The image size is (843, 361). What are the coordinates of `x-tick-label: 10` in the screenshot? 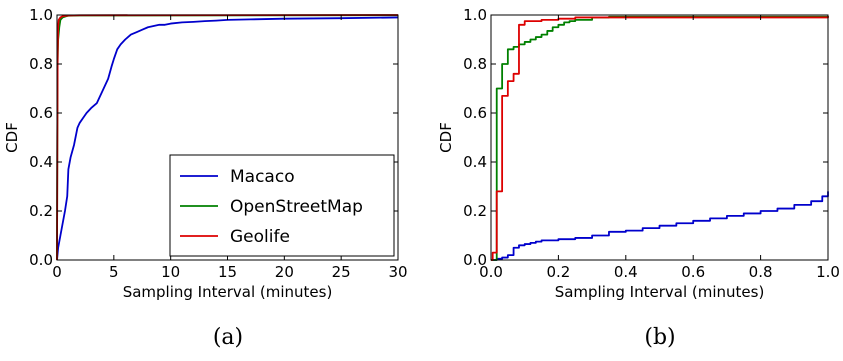 It's located at (170, 272).